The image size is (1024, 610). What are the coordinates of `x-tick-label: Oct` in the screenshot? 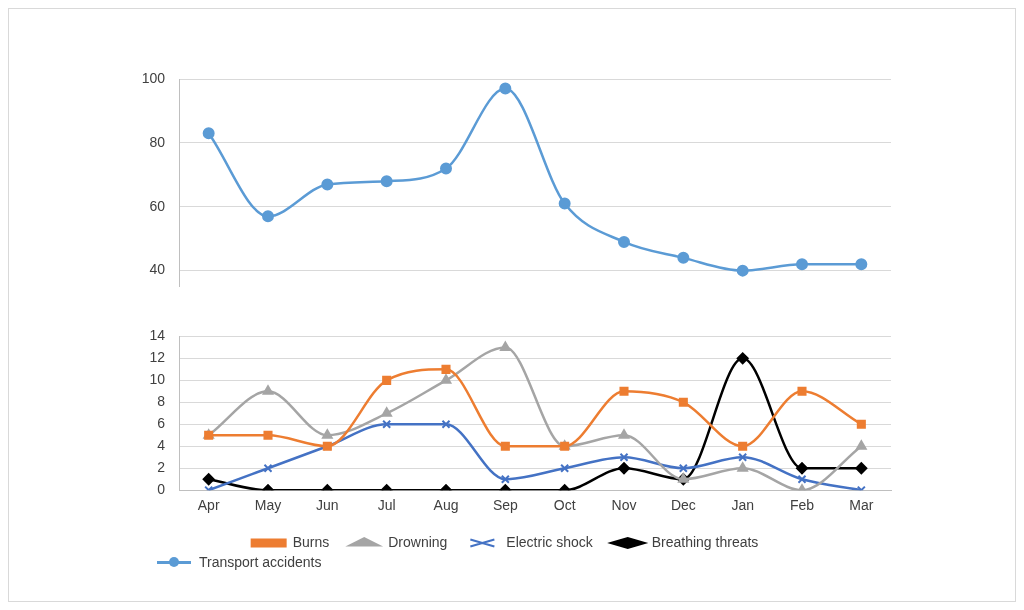 It's located at (564, 505).